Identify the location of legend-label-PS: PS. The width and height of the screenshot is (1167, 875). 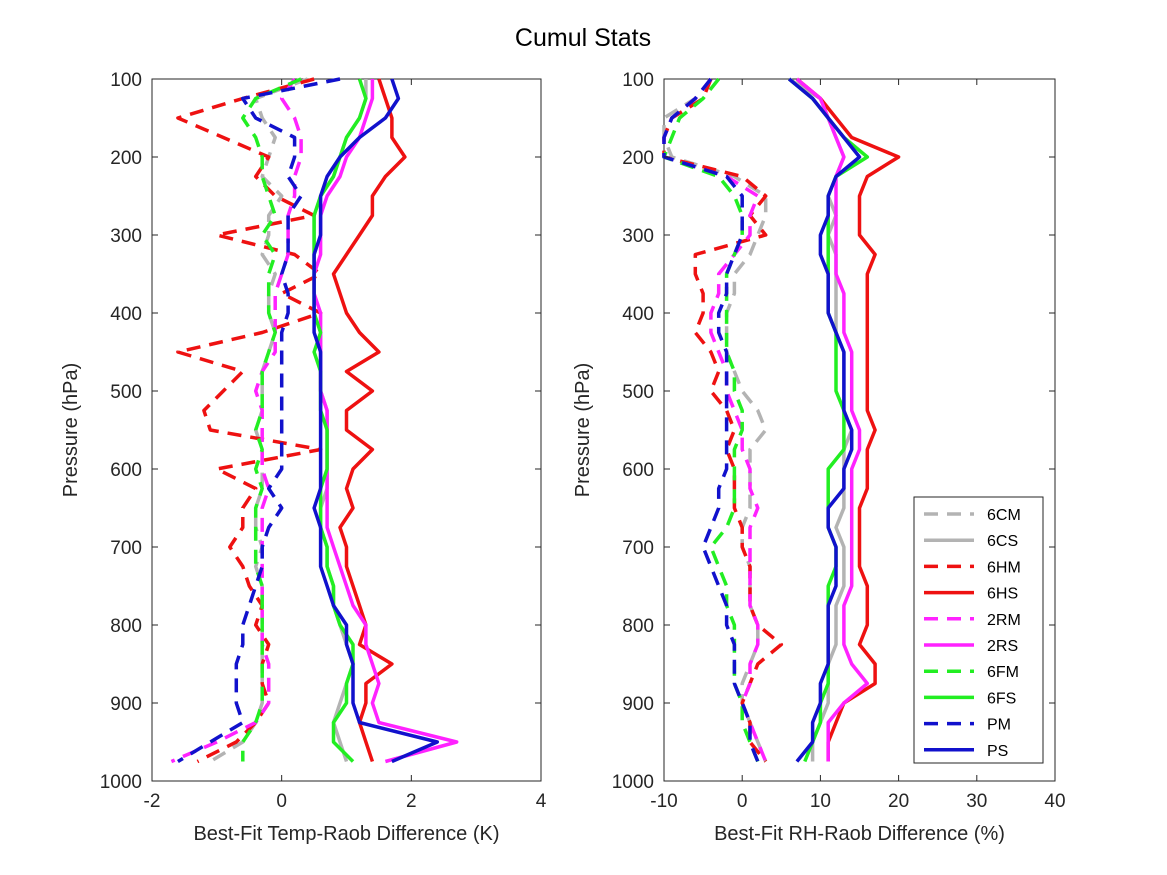
(997, 751).